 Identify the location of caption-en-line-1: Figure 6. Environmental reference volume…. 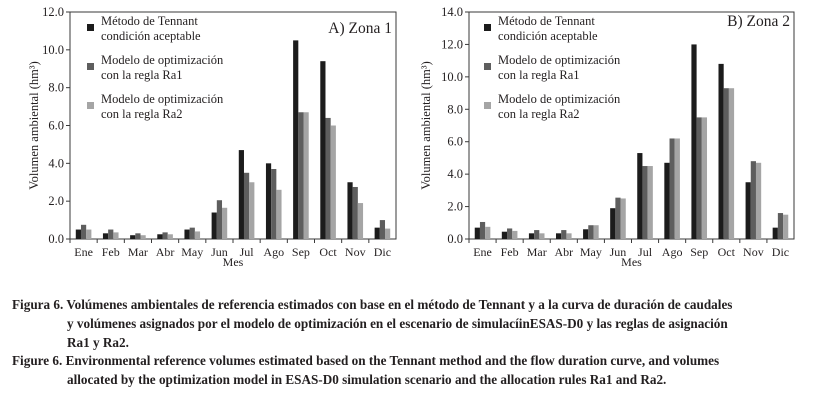
(366, 360).